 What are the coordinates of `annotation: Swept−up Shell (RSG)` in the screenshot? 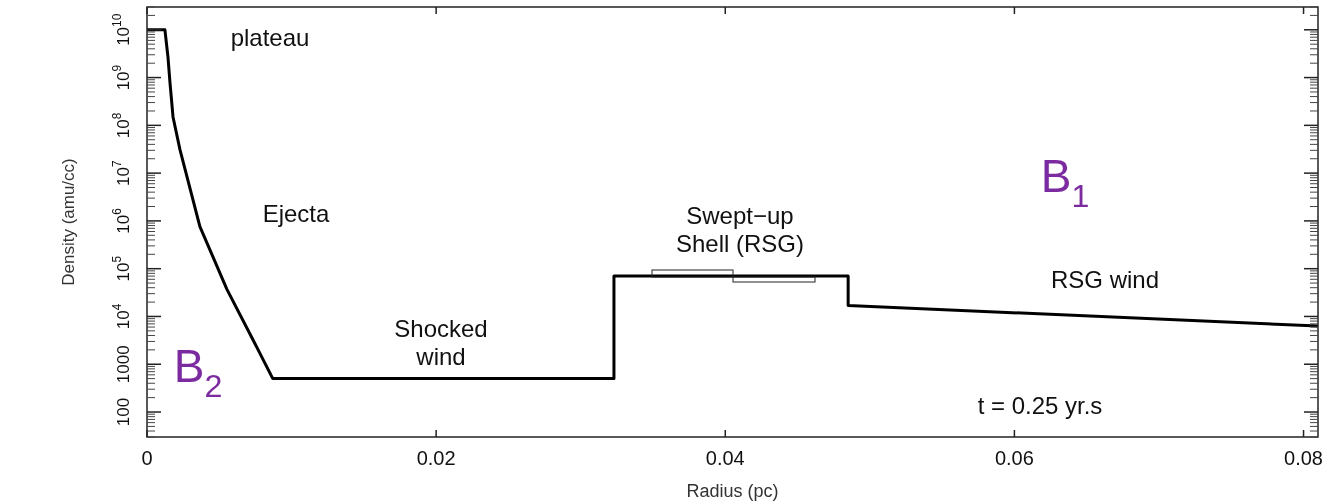 It's located at (740, 230).